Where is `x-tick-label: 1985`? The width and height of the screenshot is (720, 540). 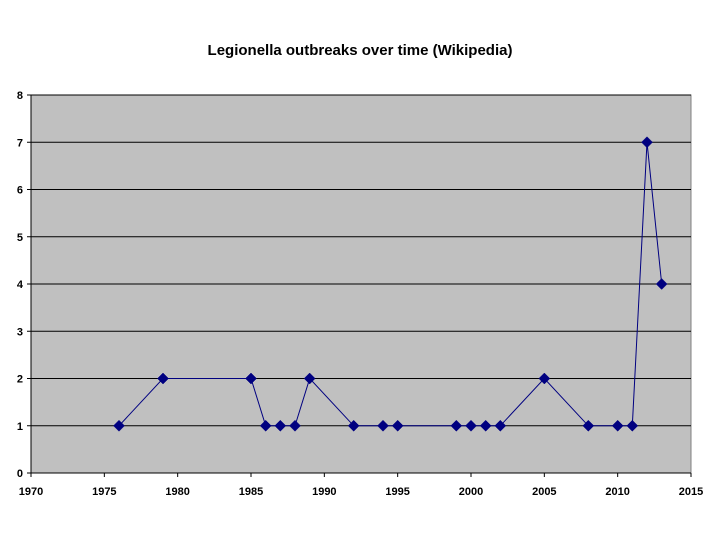 x-tick-label: 1985 is located at coordinates (251, 492).